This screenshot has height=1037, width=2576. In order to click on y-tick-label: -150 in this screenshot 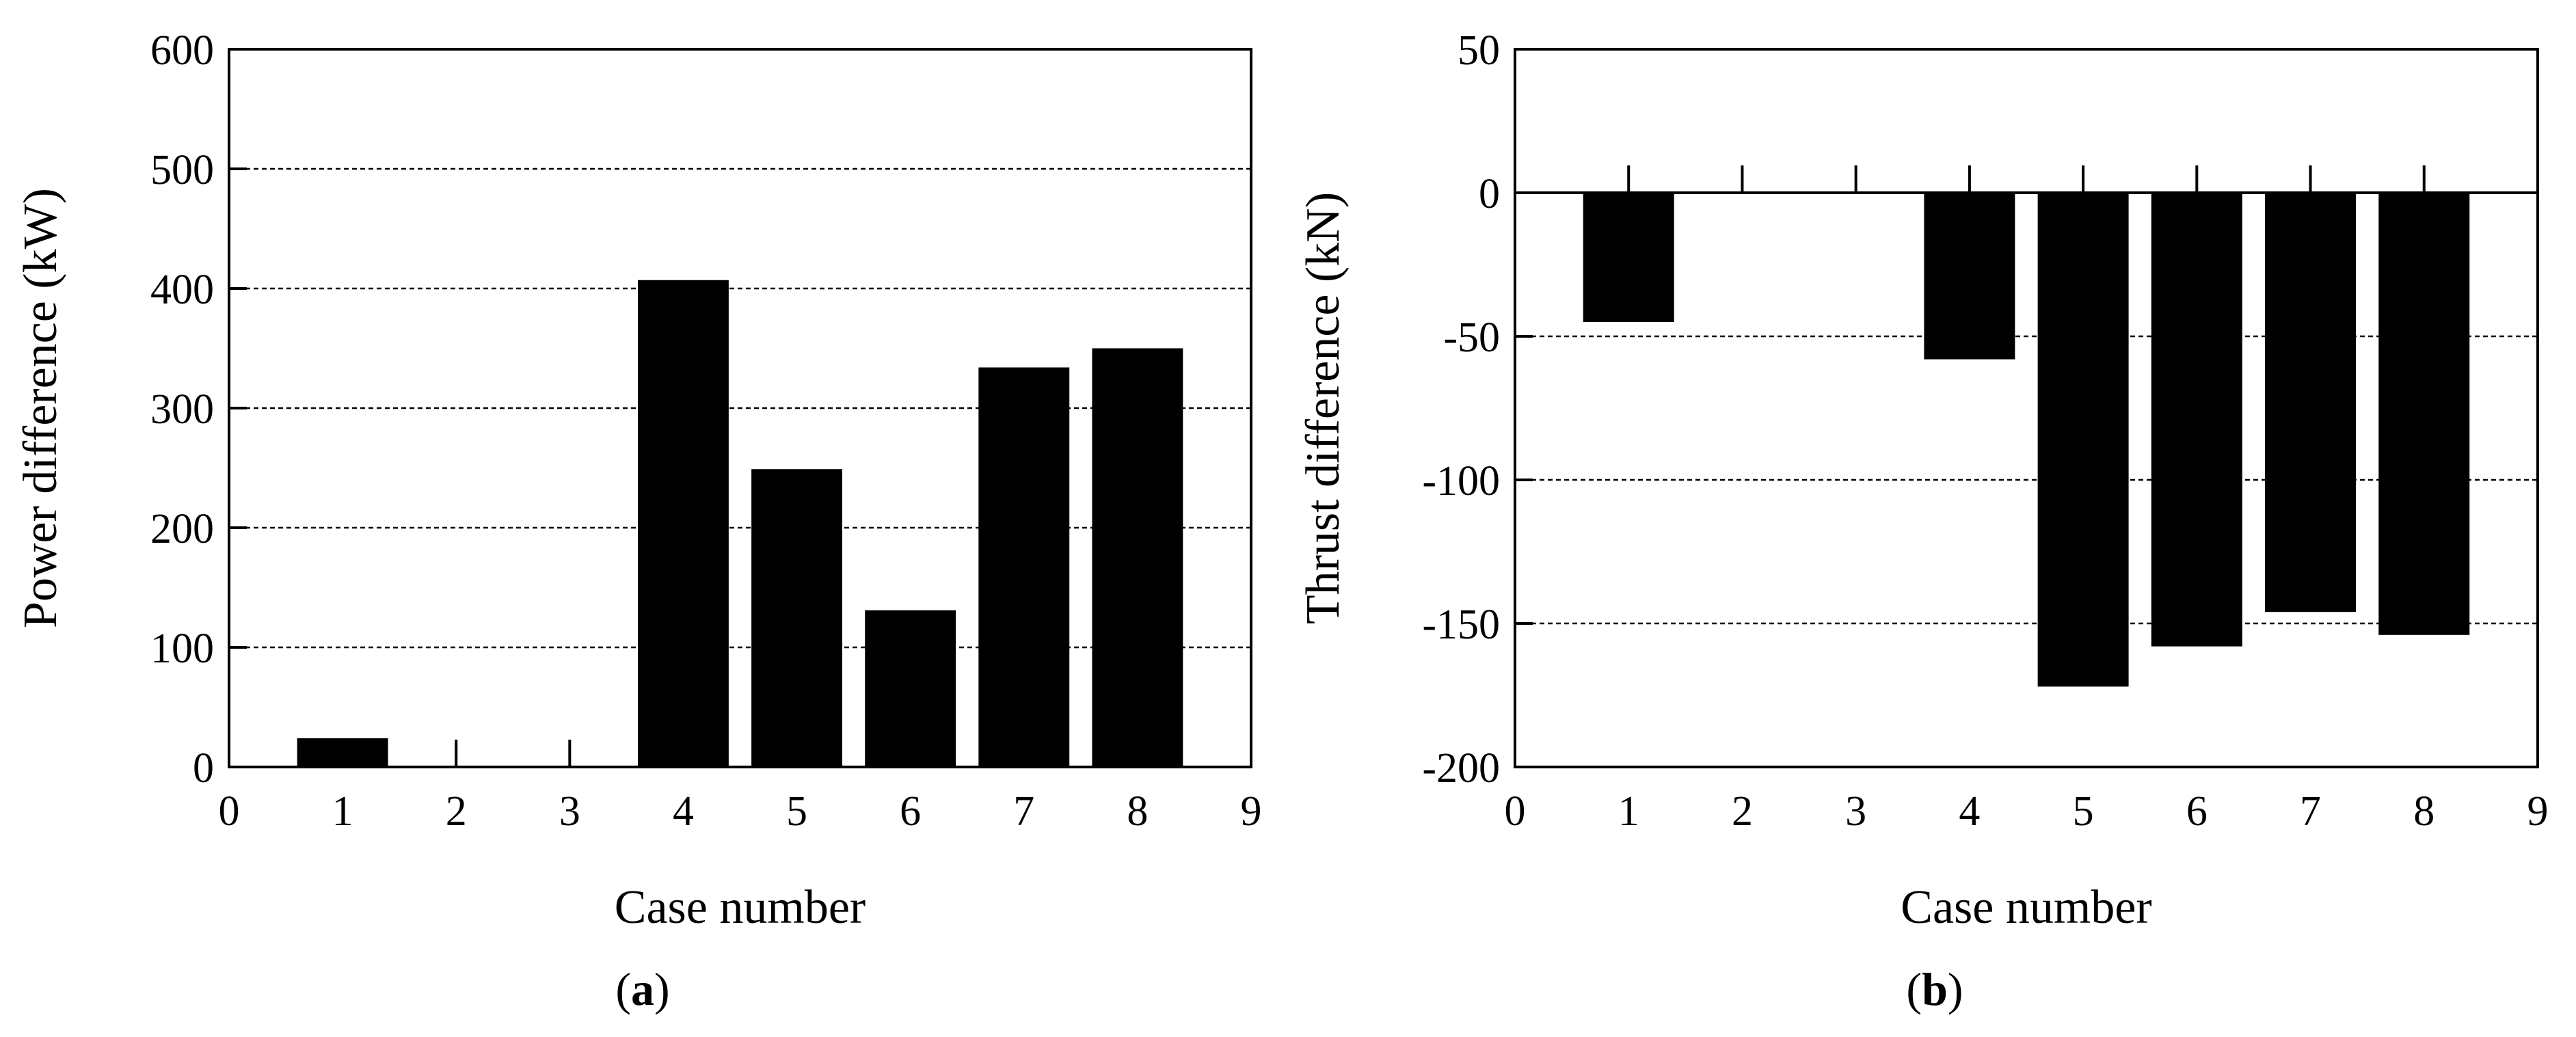, I will do `click(1461, 625)`.